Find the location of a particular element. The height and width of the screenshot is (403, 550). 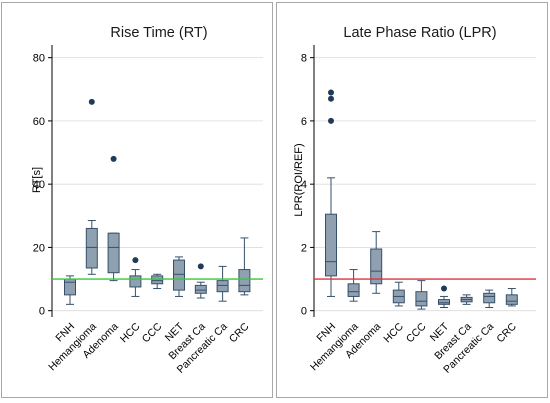

y-tick-label: 4 is located at coordinates (304, 185).